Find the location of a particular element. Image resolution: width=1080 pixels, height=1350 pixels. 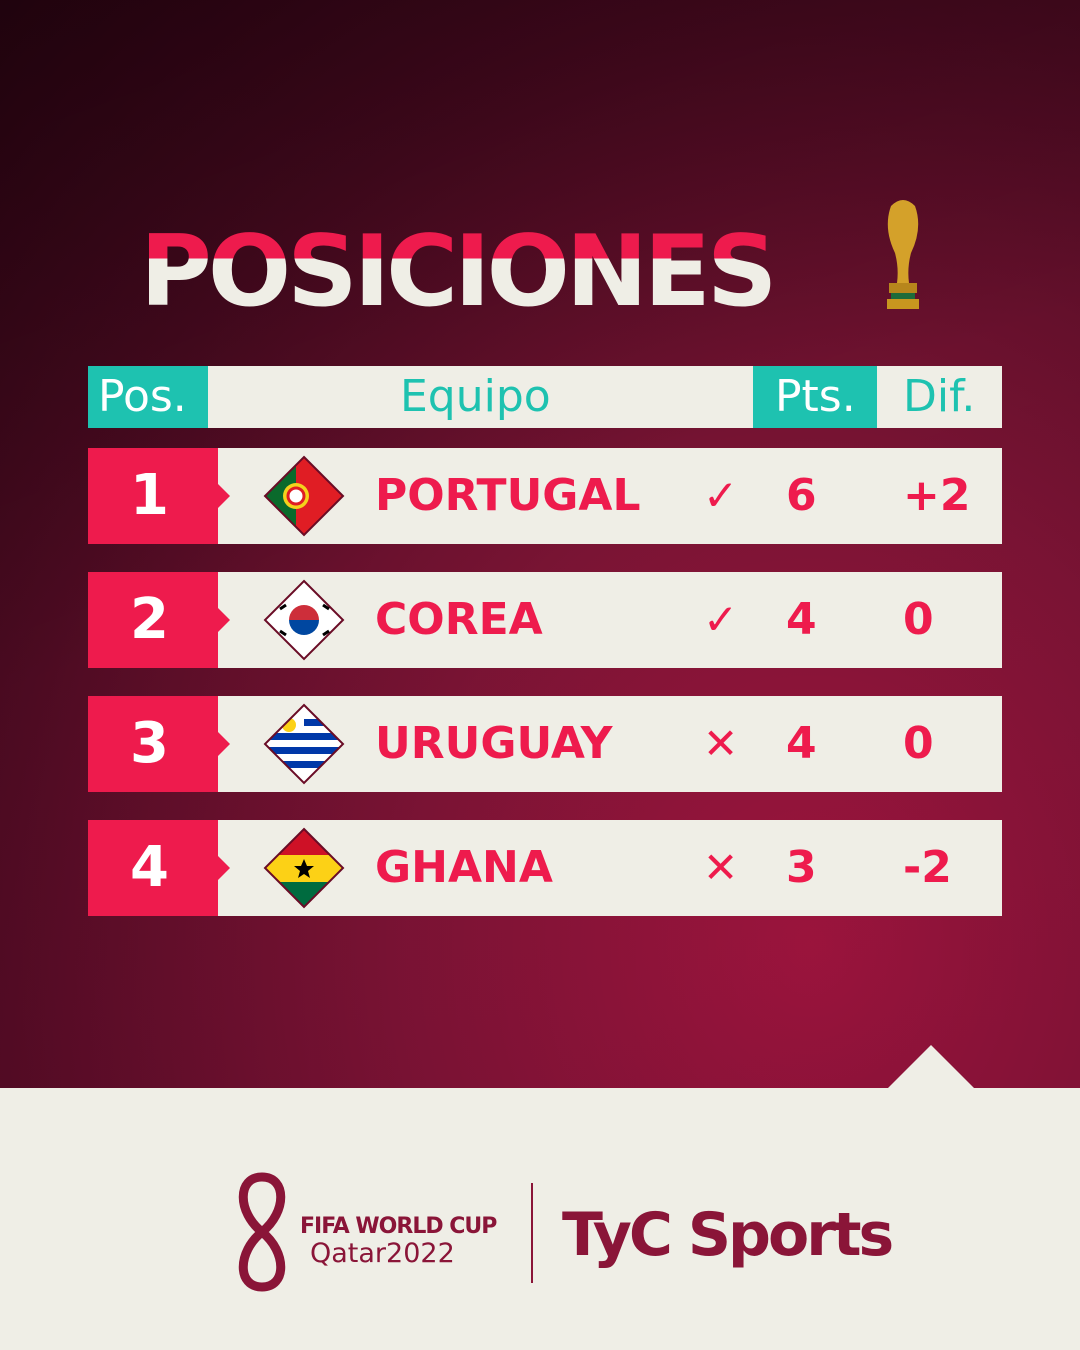

table-row: 1 PORTUGAL ✓ 6 +2 is located at coordinates (545, 496).